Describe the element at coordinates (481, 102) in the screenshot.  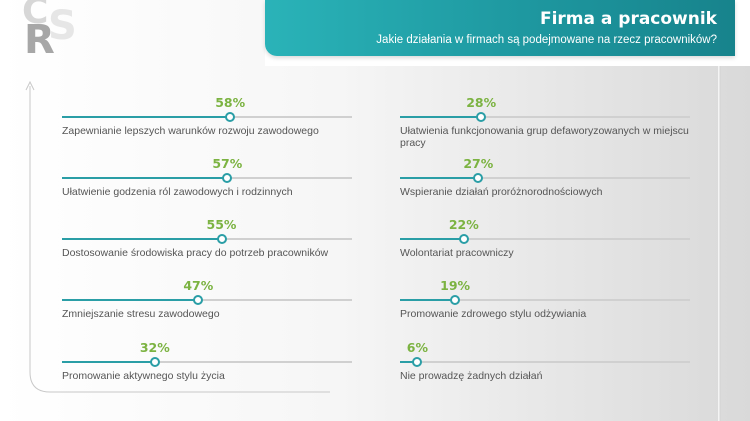
I see `value-label: 28%` at that location.